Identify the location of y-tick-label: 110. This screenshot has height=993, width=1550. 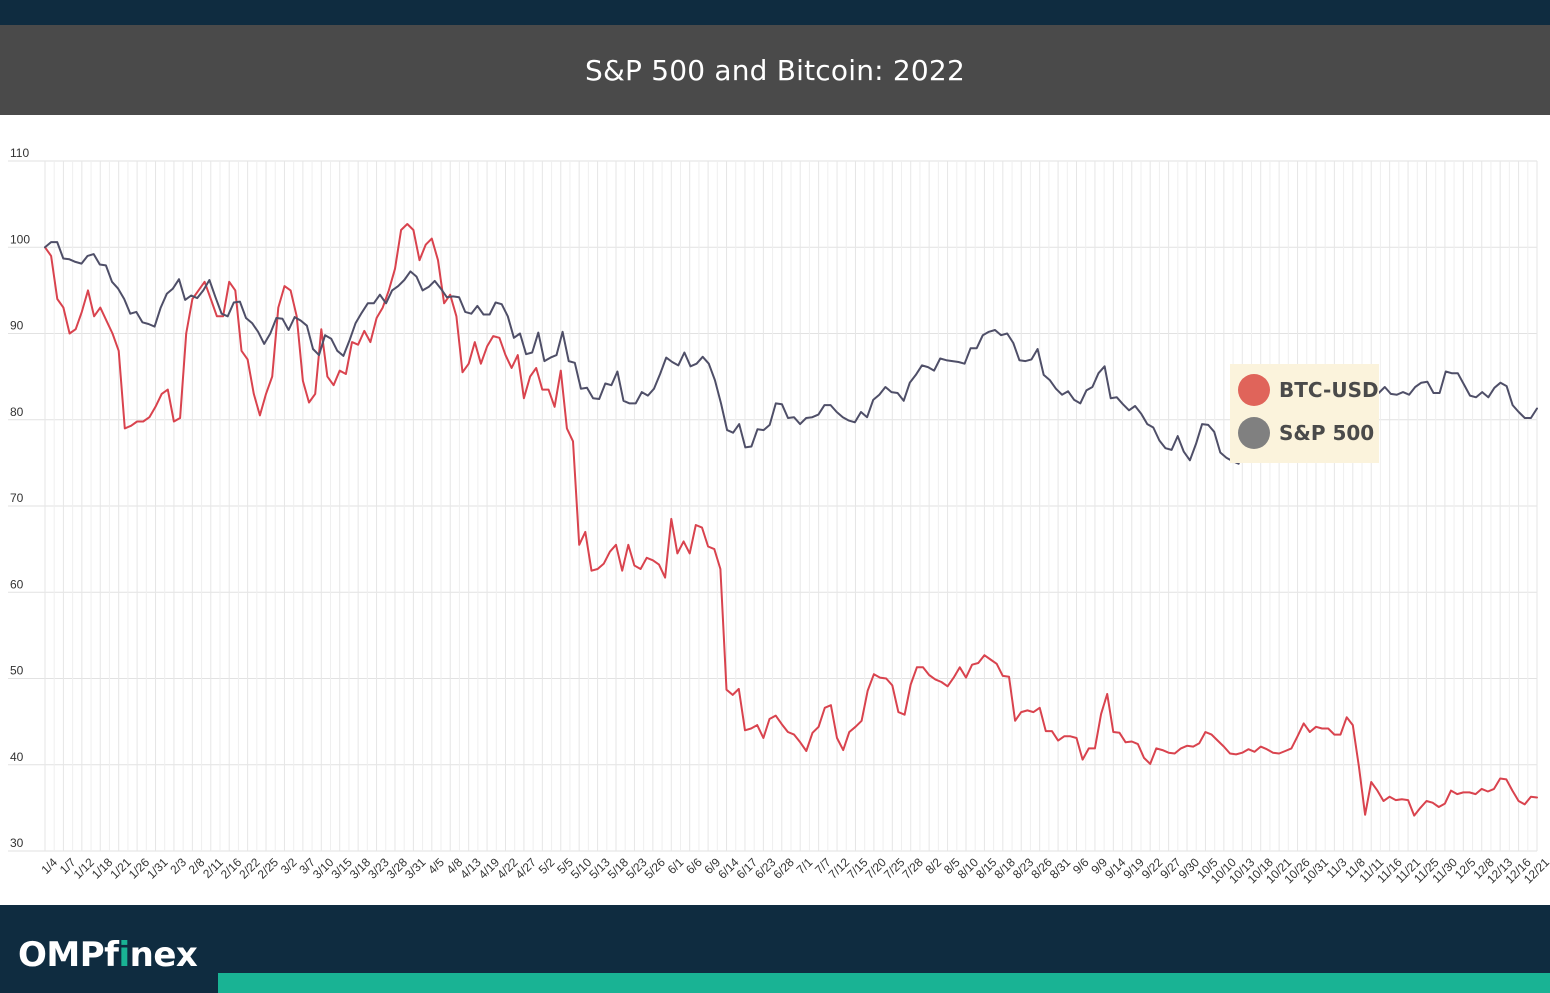
(19, 153).